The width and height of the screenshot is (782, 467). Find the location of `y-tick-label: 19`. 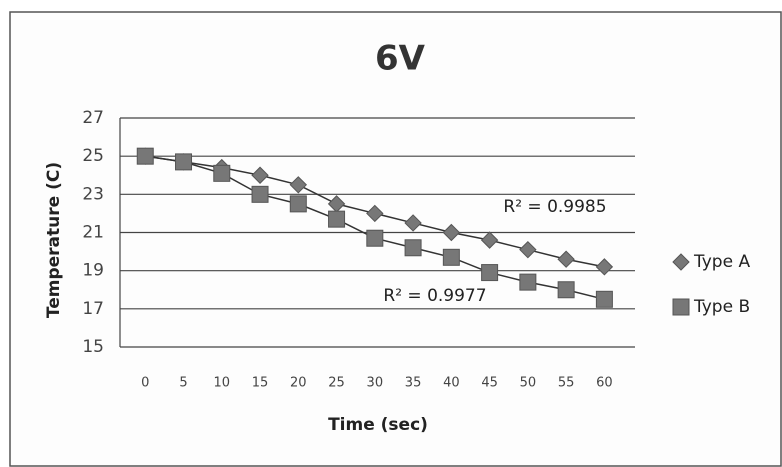

y-tick-label: 19 is located at coordinates (93, 271).